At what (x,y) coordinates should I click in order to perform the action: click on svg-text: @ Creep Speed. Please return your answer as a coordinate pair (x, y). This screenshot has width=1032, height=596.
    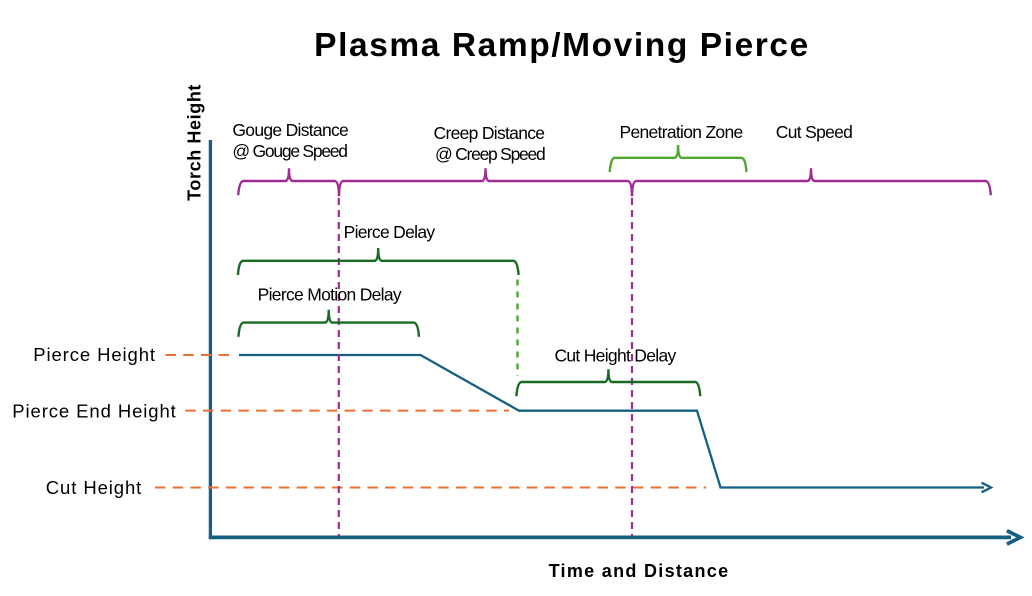
    Looking at the image, I should click on (490, 154).